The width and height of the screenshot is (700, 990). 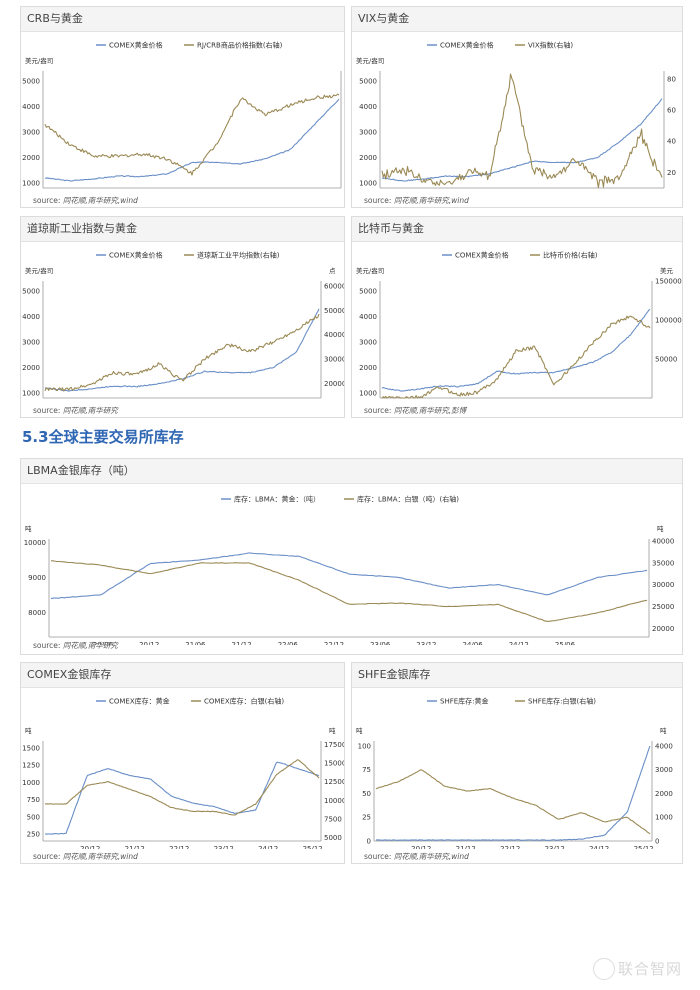 What do you see at coordinates (33, 835) in the screenshot?
I see `left-tick-5: 250` at bounding box center [33, 835].